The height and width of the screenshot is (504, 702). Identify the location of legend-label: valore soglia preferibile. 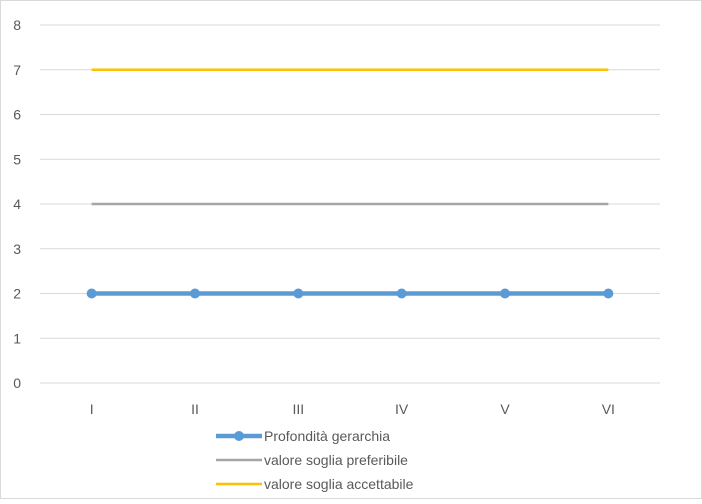
(336, 460).